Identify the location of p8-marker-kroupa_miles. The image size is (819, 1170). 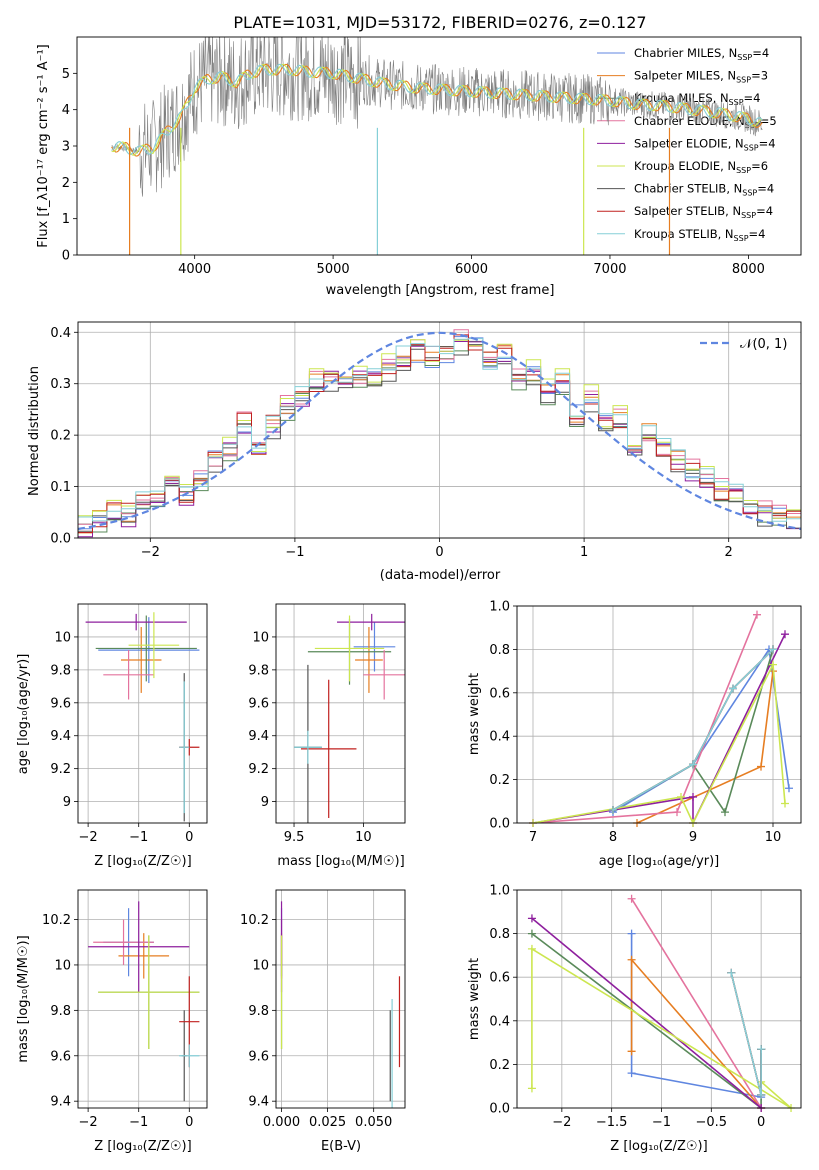
(531, 933).